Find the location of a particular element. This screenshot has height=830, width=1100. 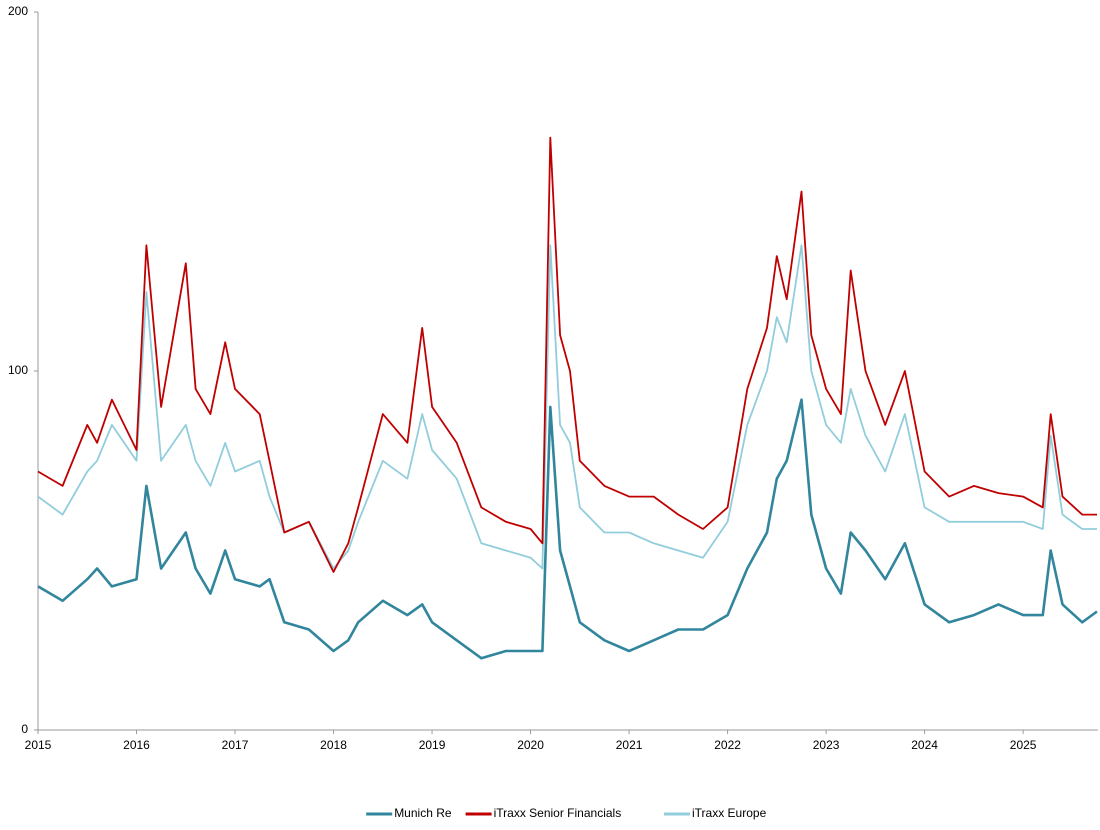

x-tick-label: 2024 is located at coordinates (924, 745).